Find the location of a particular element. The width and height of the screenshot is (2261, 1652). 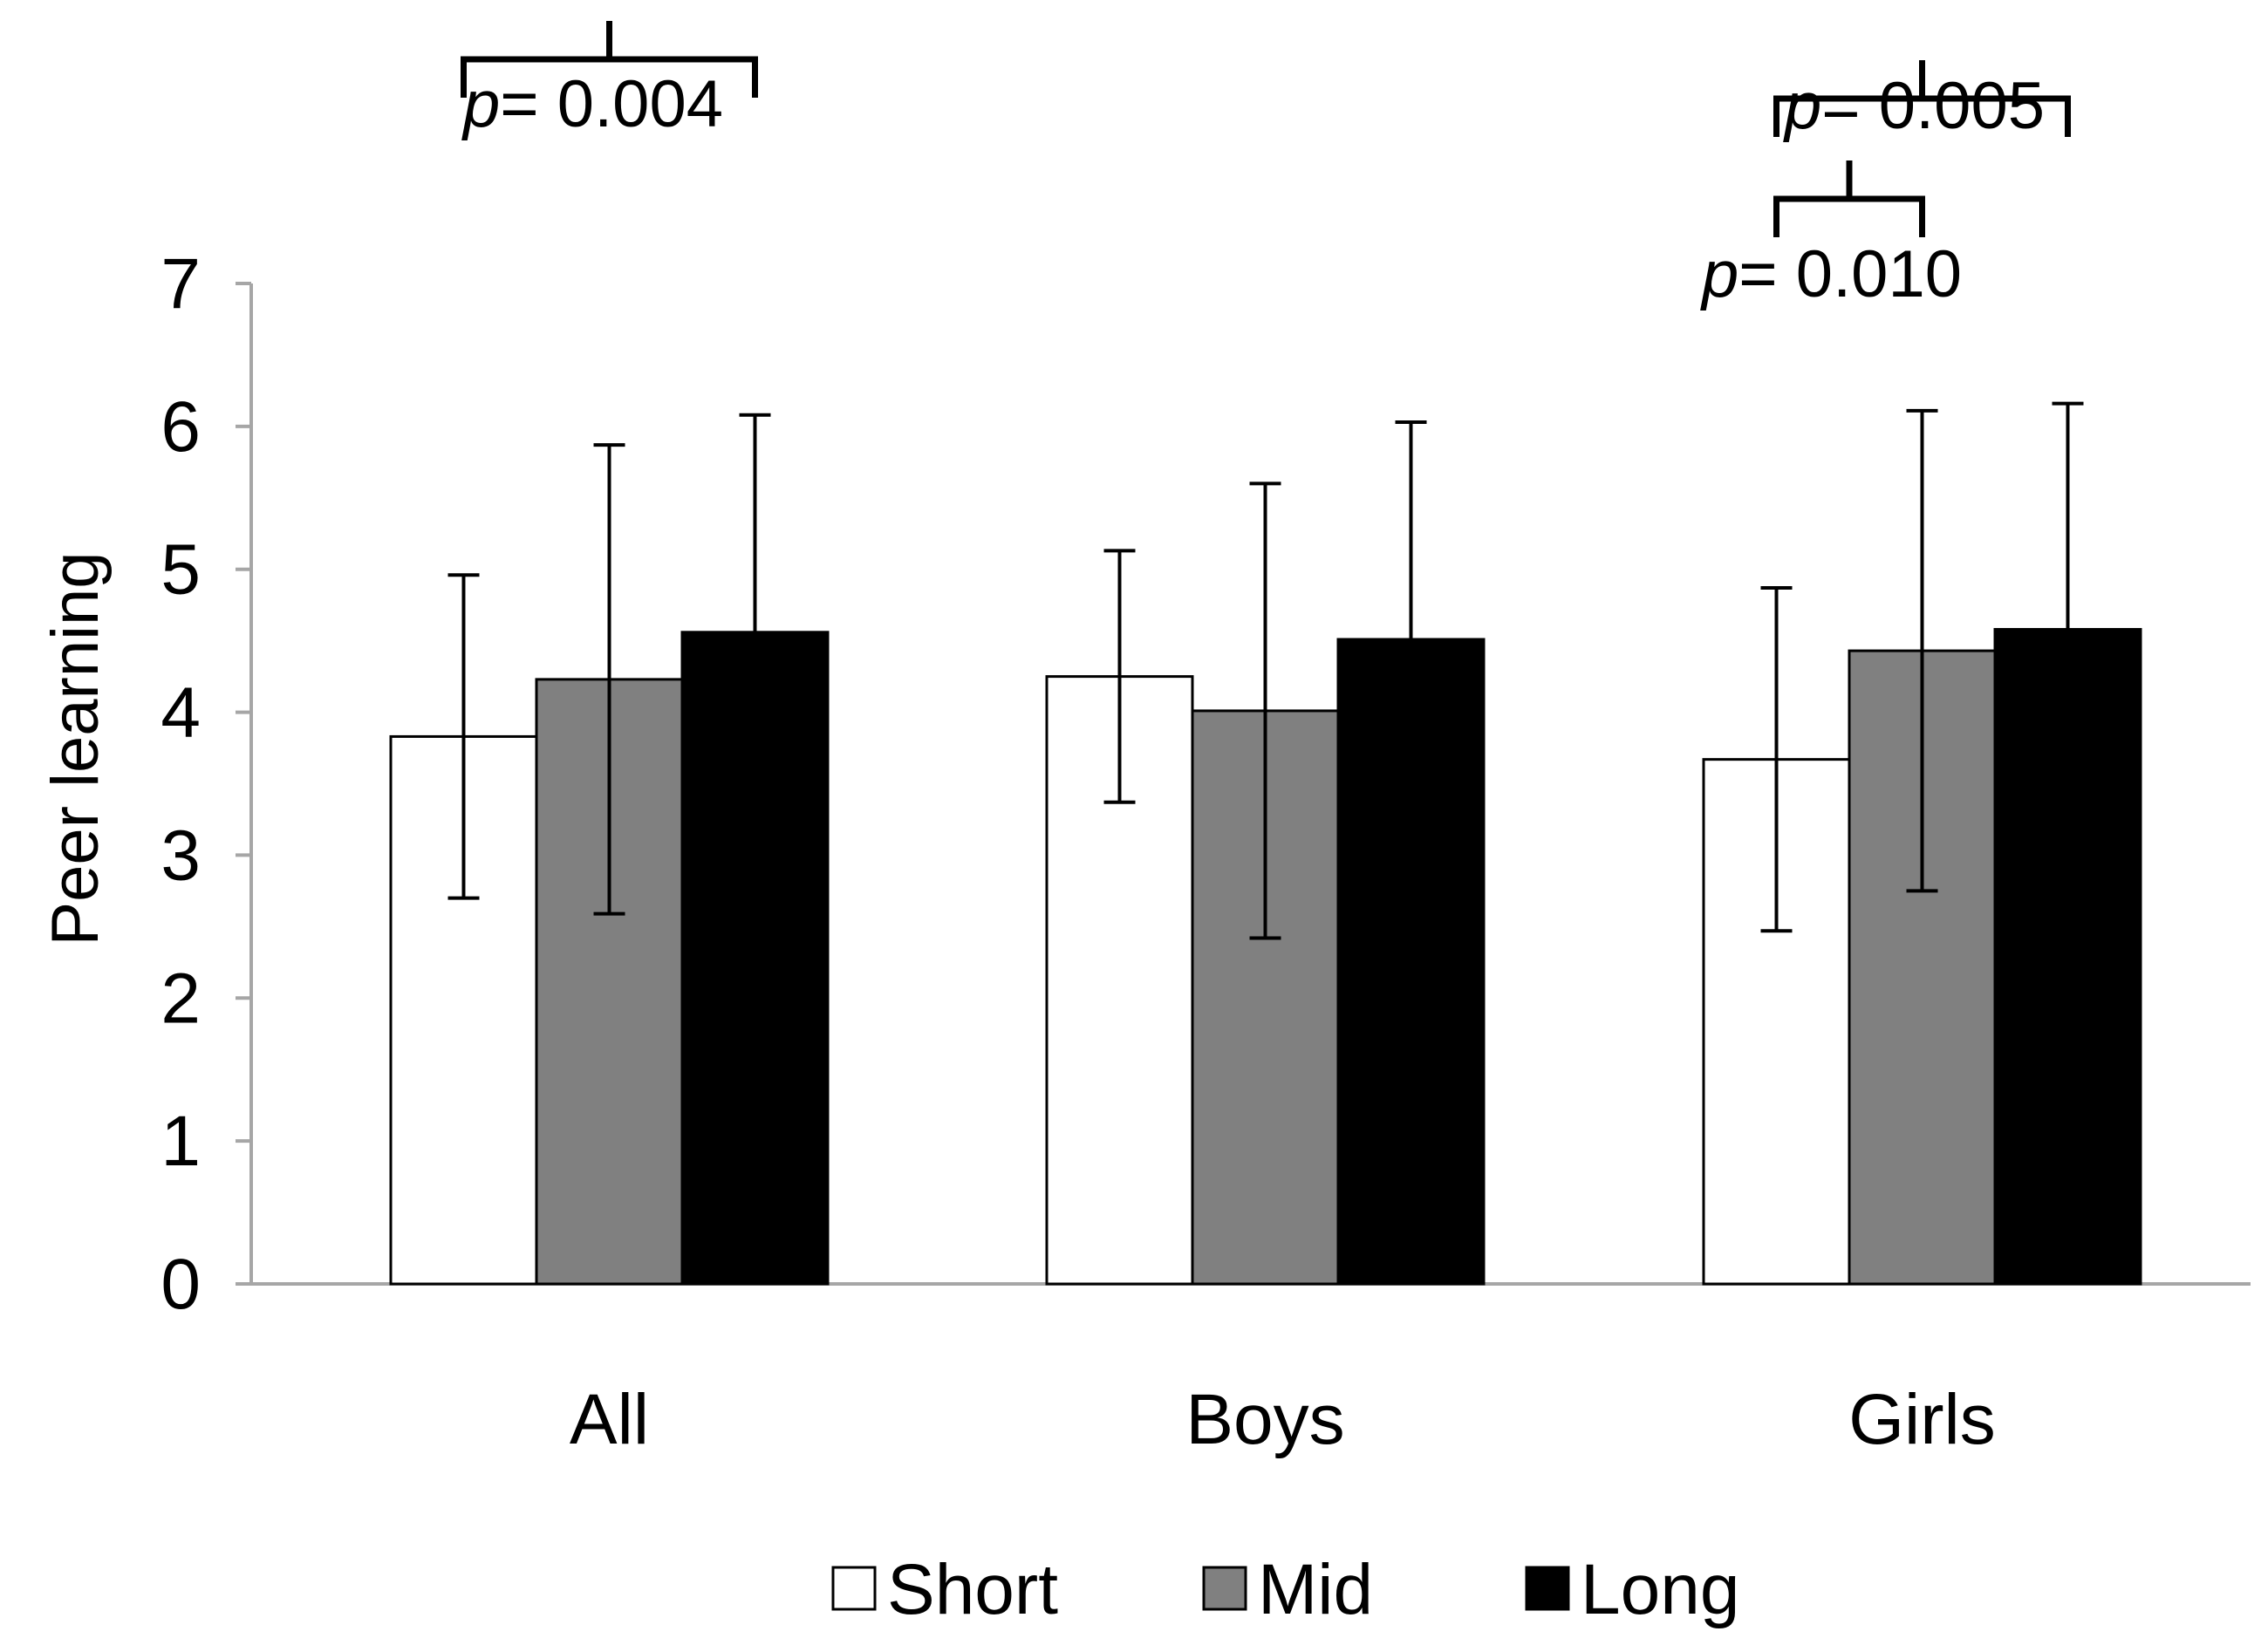

legend: Short Mid Long is located at coordinates (1285, 1590).